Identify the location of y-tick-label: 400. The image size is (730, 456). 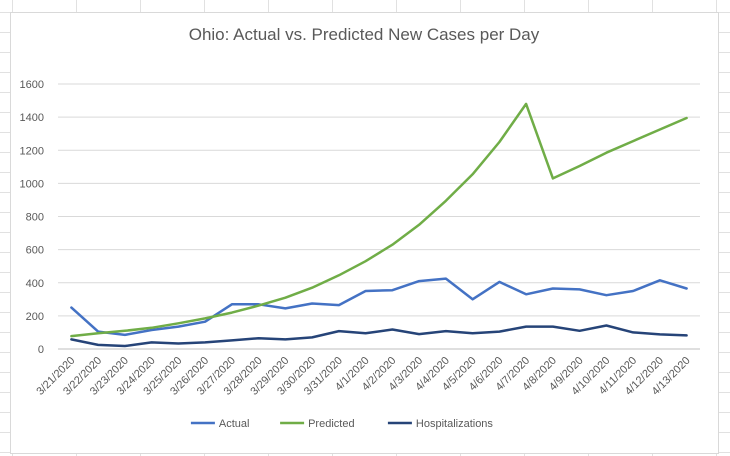
(35, 284).